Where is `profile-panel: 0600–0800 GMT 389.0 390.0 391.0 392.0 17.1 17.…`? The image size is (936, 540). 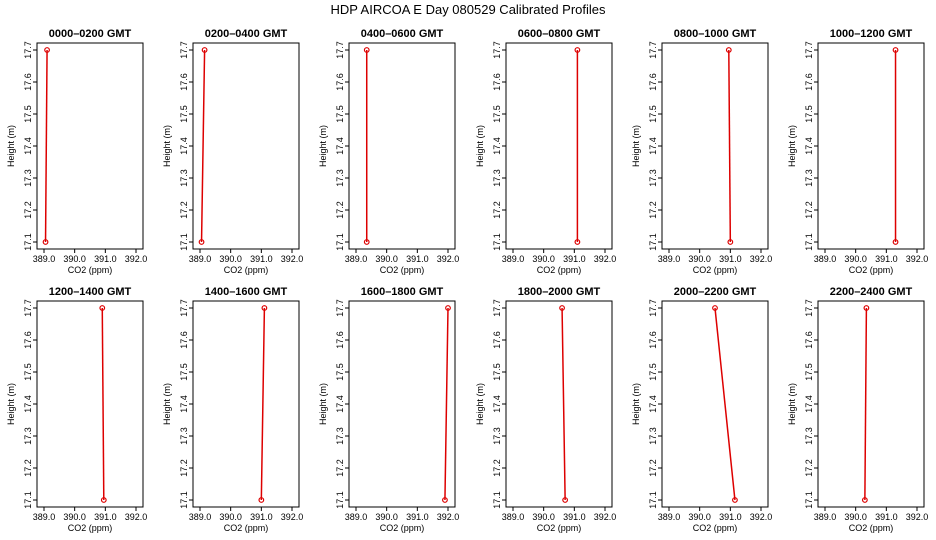 profile-panel: 0600–0800 GMT 389.0 390.0 391.0 392.0 17.1 17.… is located at coordinates (545, 151).